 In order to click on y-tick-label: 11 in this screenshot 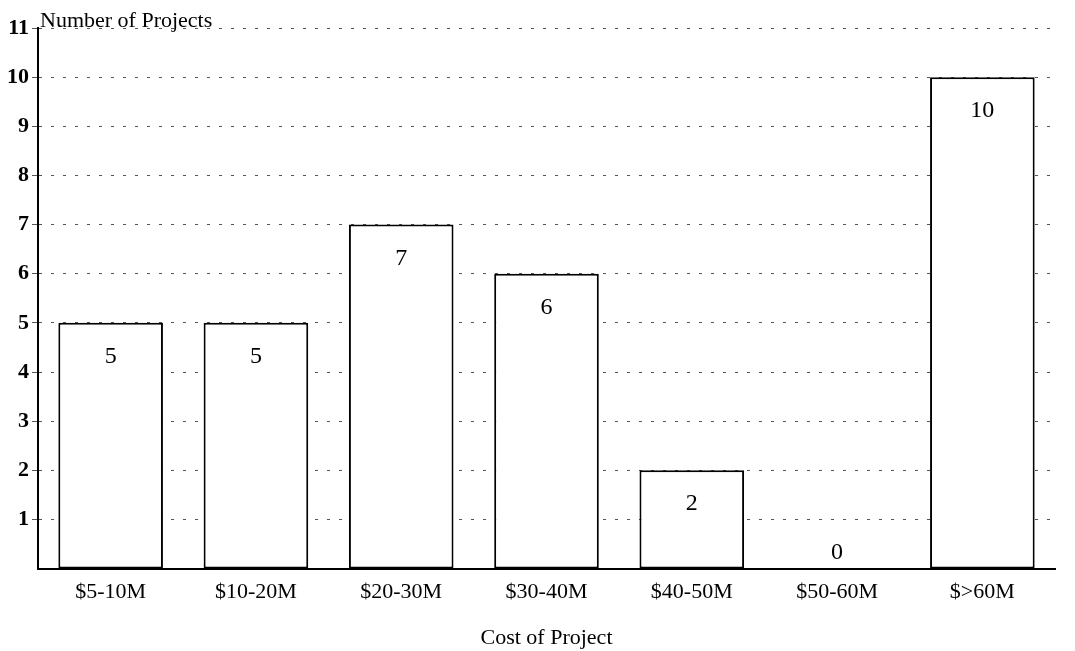, I will do `click(18, 26)`.